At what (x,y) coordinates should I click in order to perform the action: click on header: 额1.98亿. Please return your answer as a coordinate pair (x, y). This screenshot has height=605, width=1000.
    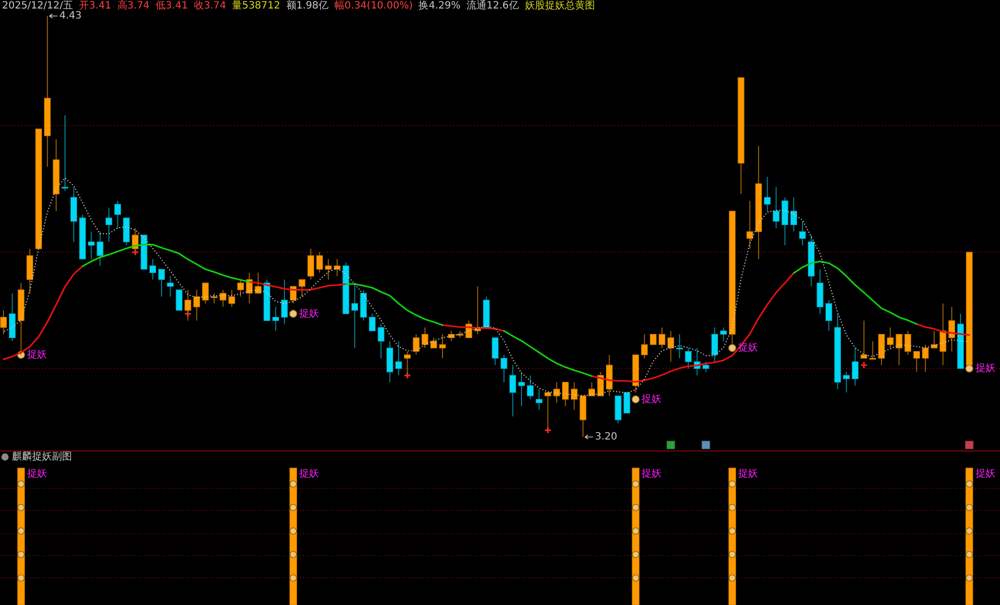
    Looking at the image, I should click on (307, 6).